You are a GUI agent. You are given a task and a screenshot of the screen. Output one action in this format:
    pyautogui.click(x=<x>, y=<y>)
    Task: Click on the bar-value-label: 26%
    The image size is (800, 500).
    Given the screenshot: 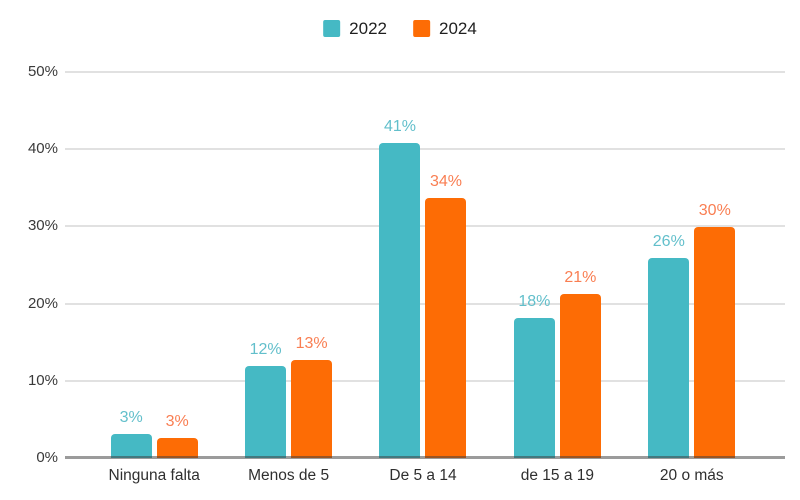 What is the action you would take?
    pyautogui.click(x=668, y=242)
    